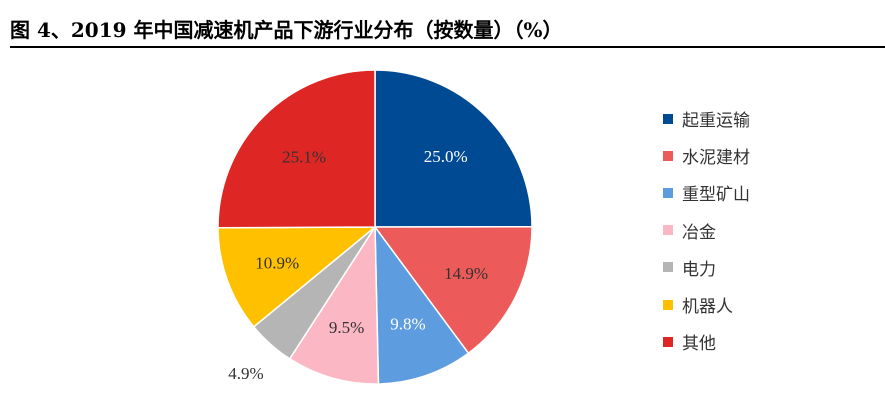  Describe the element at coordinates (407, 324) in the screenshot. I see `data-label-3: 9.8%` at that location.